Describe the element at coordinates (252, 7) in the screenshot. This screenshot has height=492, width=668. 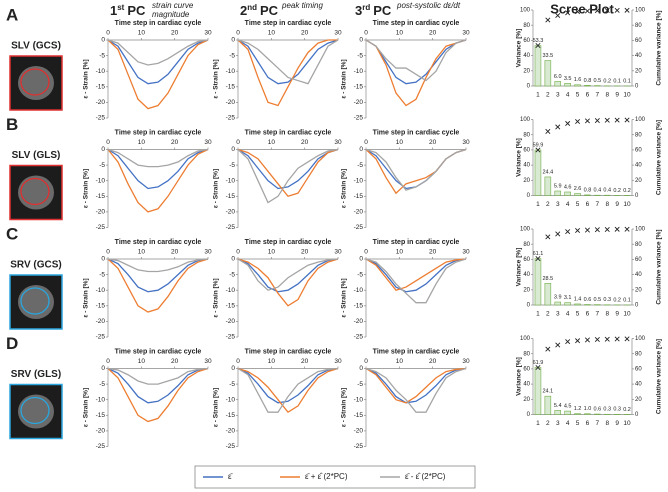
I see `header-suffix: nd` at that location.